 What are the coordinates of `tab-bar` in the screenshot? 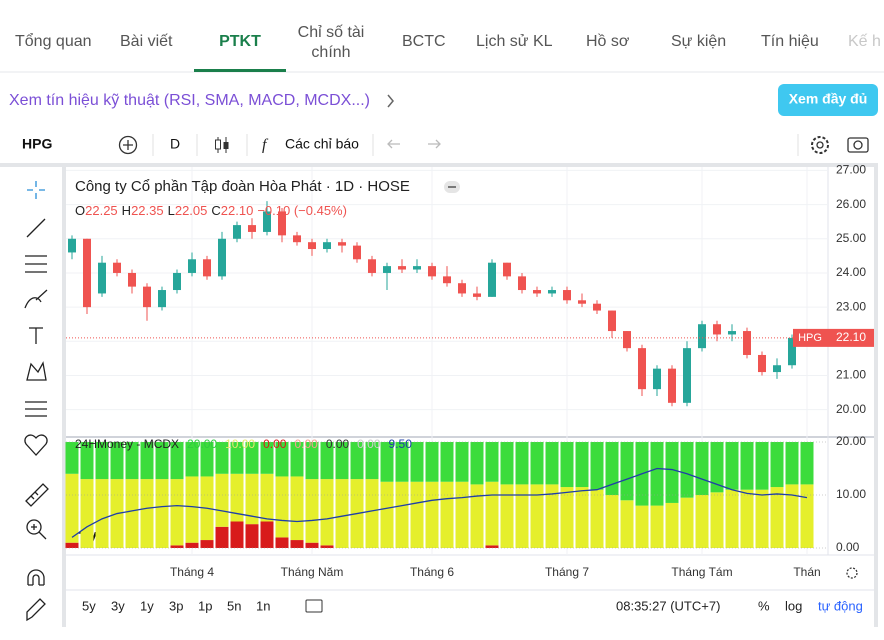 It's located at (442, 36).